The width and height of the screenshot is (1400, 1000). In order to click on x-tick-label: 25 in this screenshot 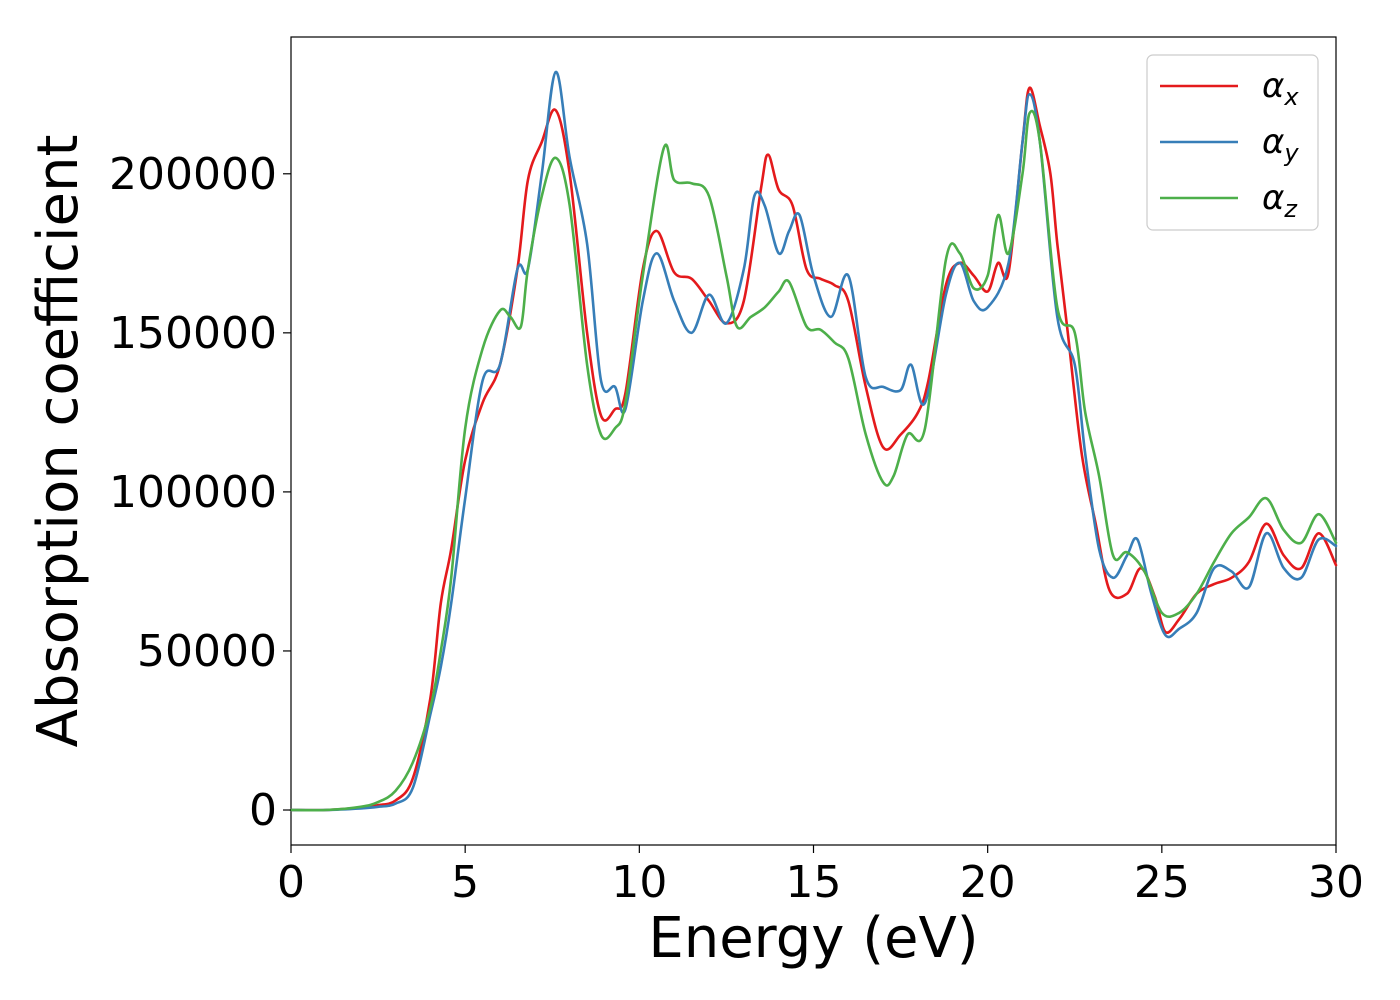, I will do `click(1162, 882)`.